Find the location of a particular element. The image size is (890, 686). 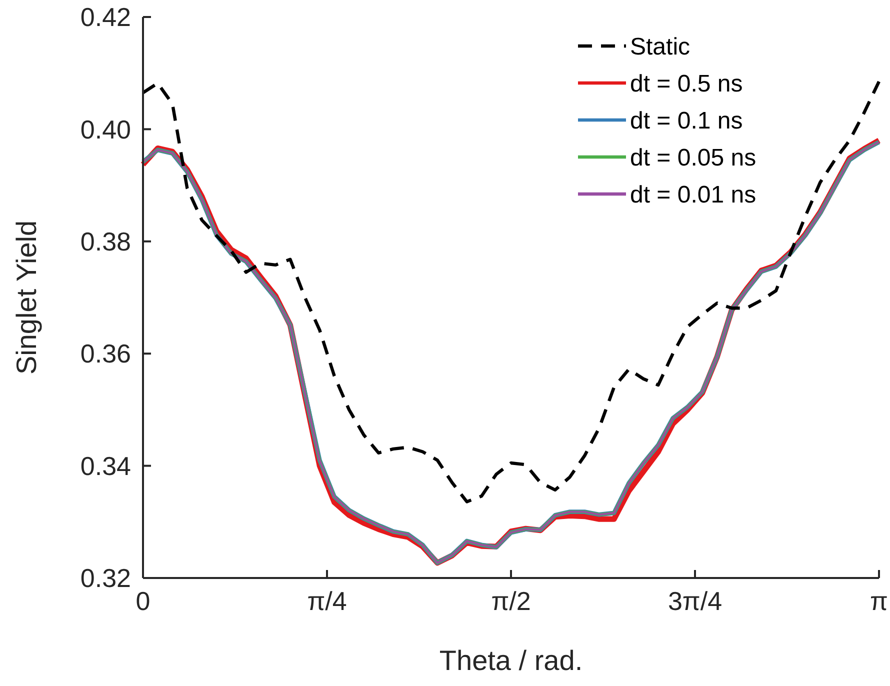

y-tick-label: 0.40 is located at coordinates (105, 129).